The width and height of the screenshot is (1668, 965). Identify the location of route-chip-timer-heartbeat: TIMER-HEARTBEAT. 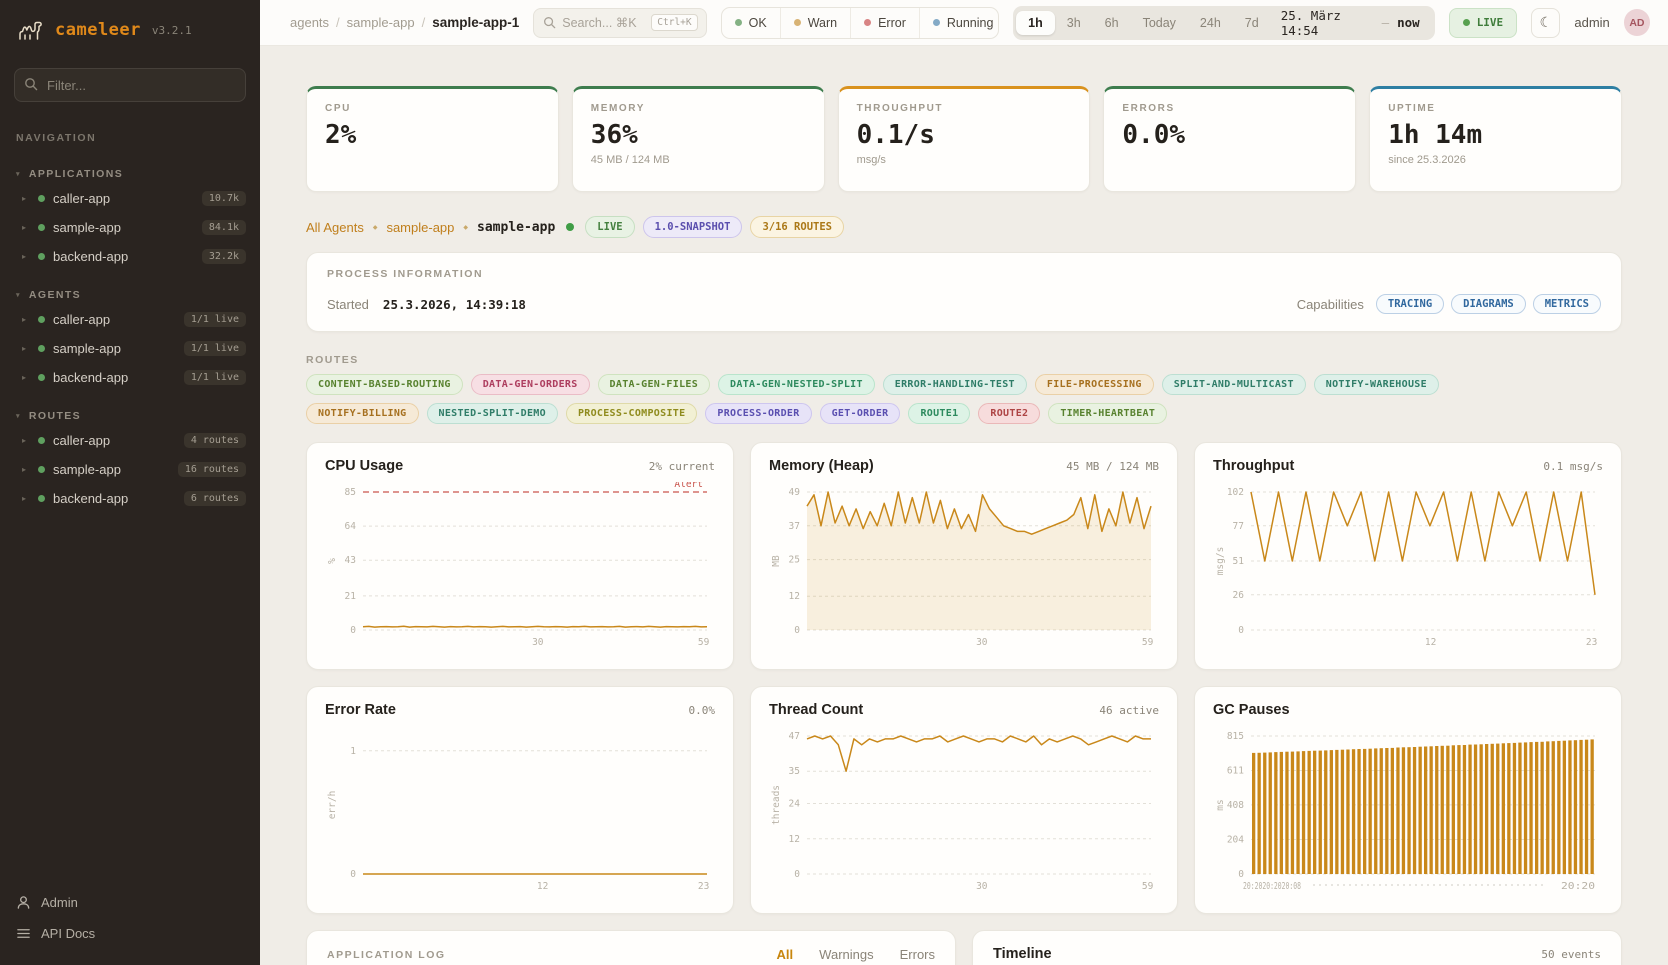
(1108, 413).